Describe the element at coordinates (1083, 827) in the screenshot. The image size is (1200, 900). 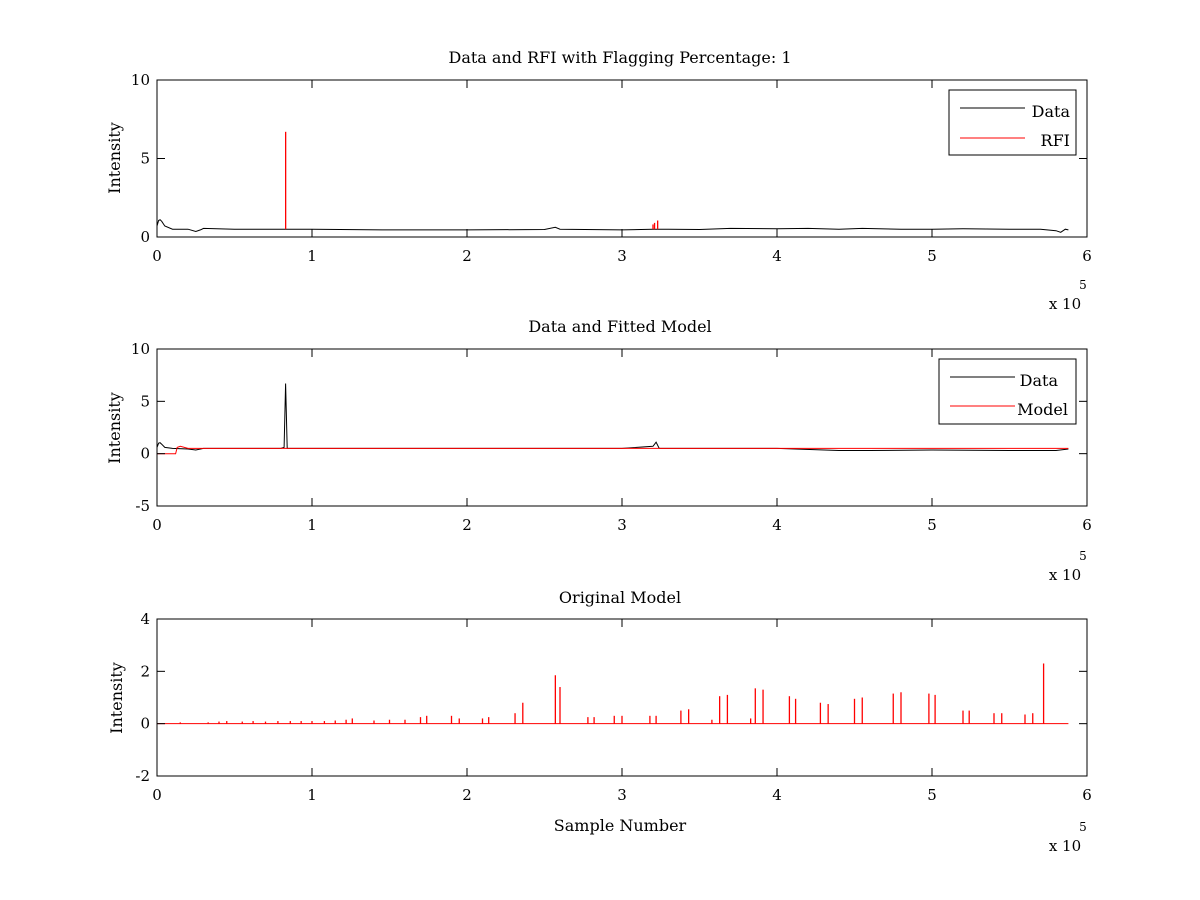
I see `subplot-3-x-multiplier-exponent: 5` at that location.